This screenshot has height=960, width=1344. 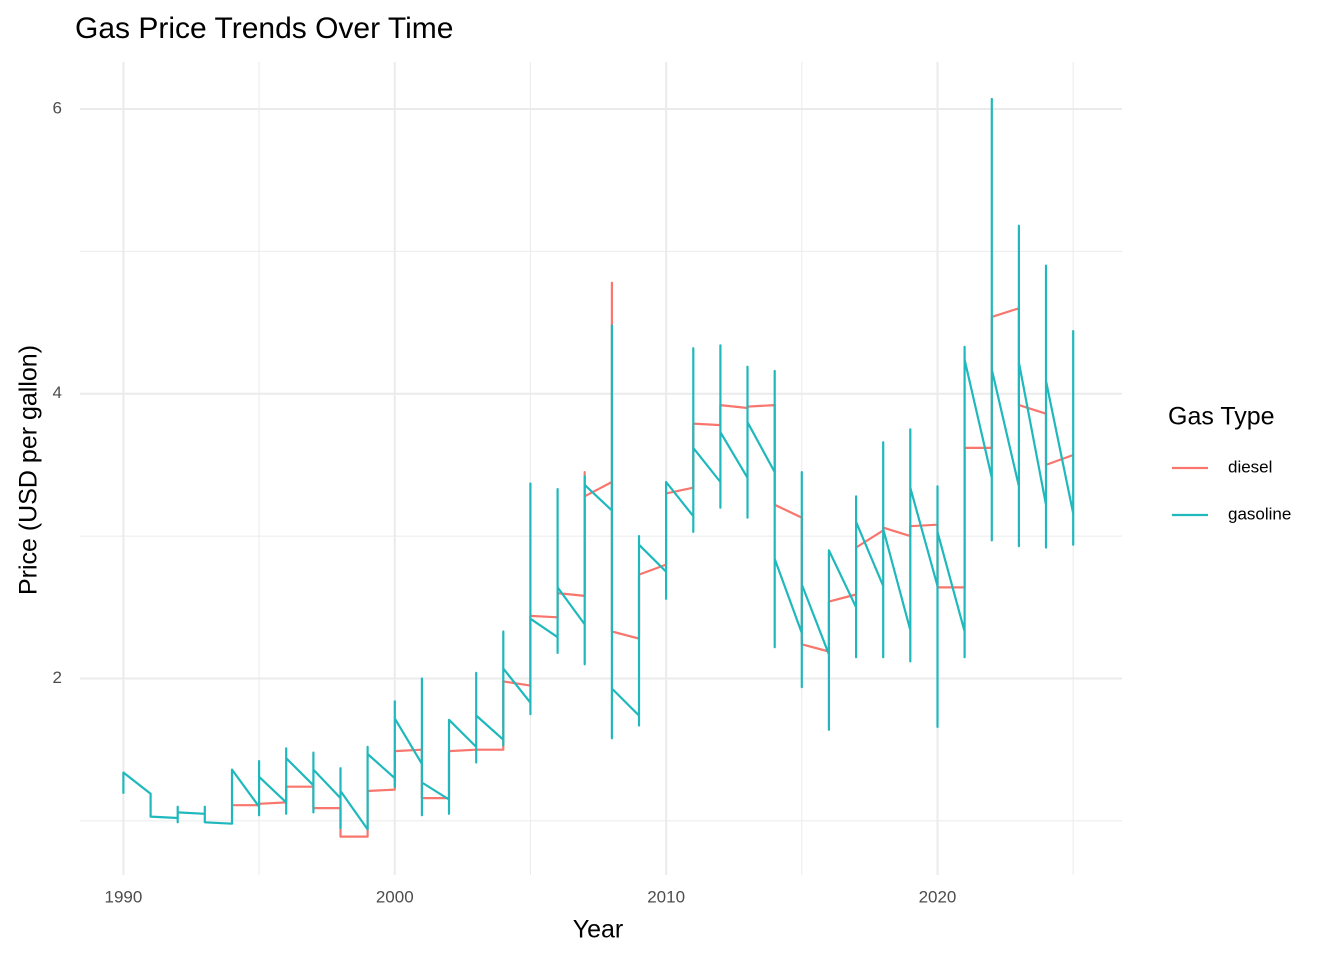 I want to click on y-tick-label: 4, so click(x=57, y=392).